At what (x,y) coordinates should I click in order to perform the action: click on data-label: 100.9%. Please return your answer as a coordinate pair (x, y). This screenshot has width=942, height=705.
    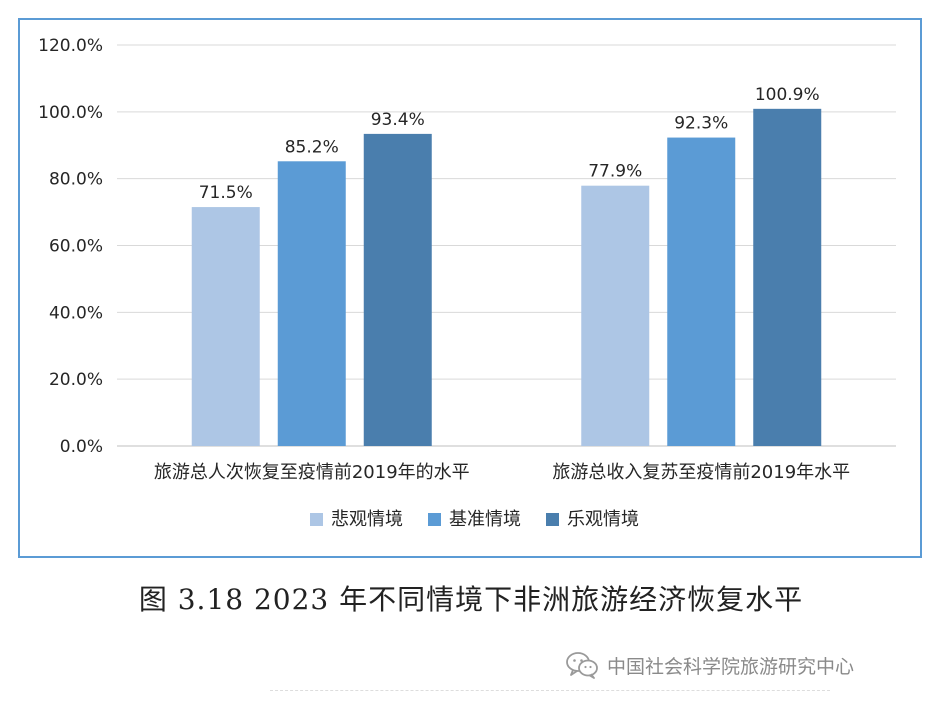
    Looking at the image, I should click on (787, 95).